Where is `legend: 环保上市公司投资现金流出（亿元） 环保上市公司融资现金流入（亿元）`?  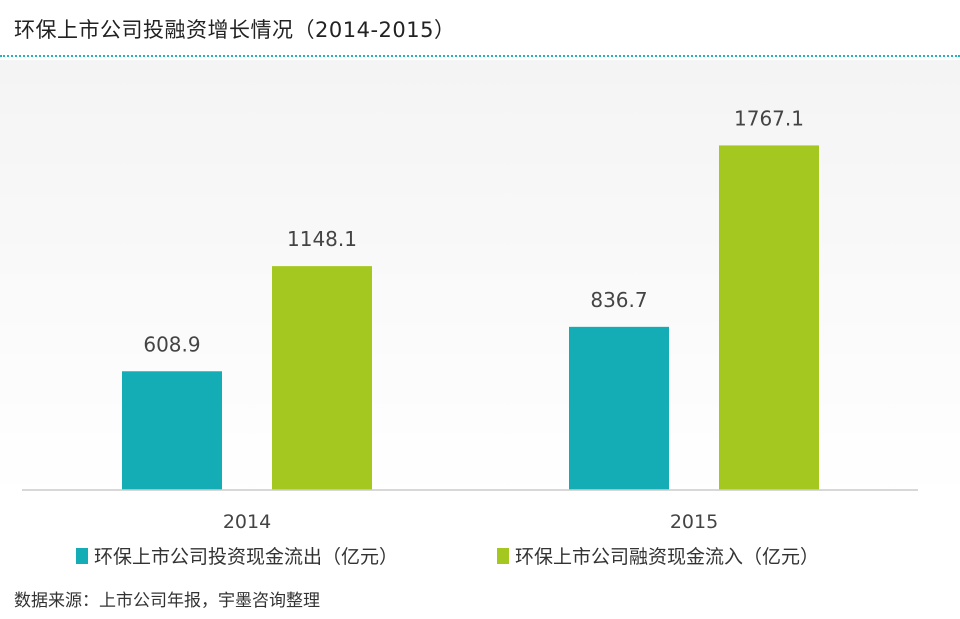
legend: 环保上市公司投资现金流出（亿元） 环保上市公司融资现金流入（亿元） is located at coordinates (447, 557).